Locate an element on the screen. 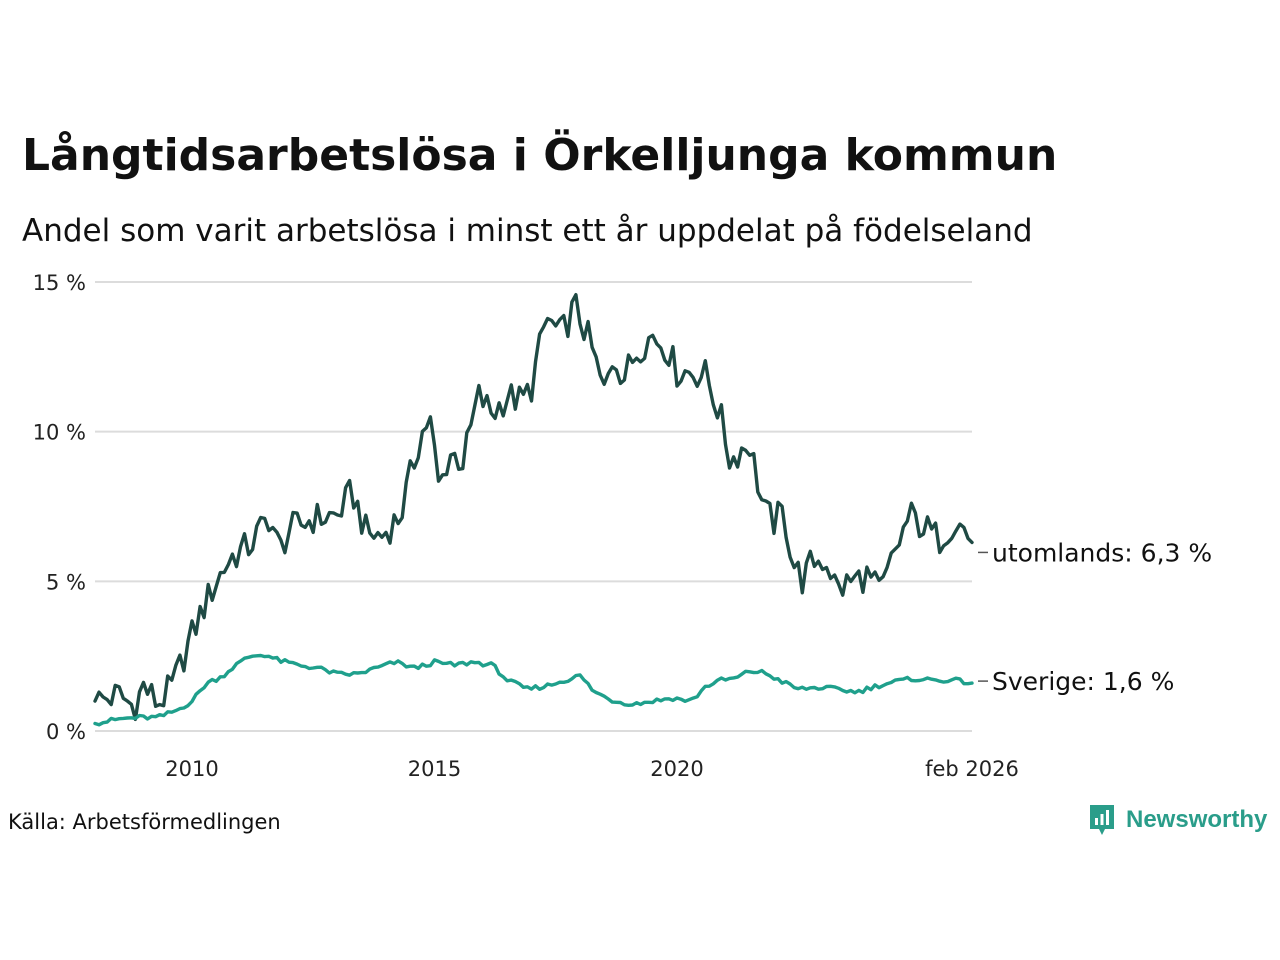  end-label-utomlands: utomlands: 6,3 % is located at coordinates (1102, 552).